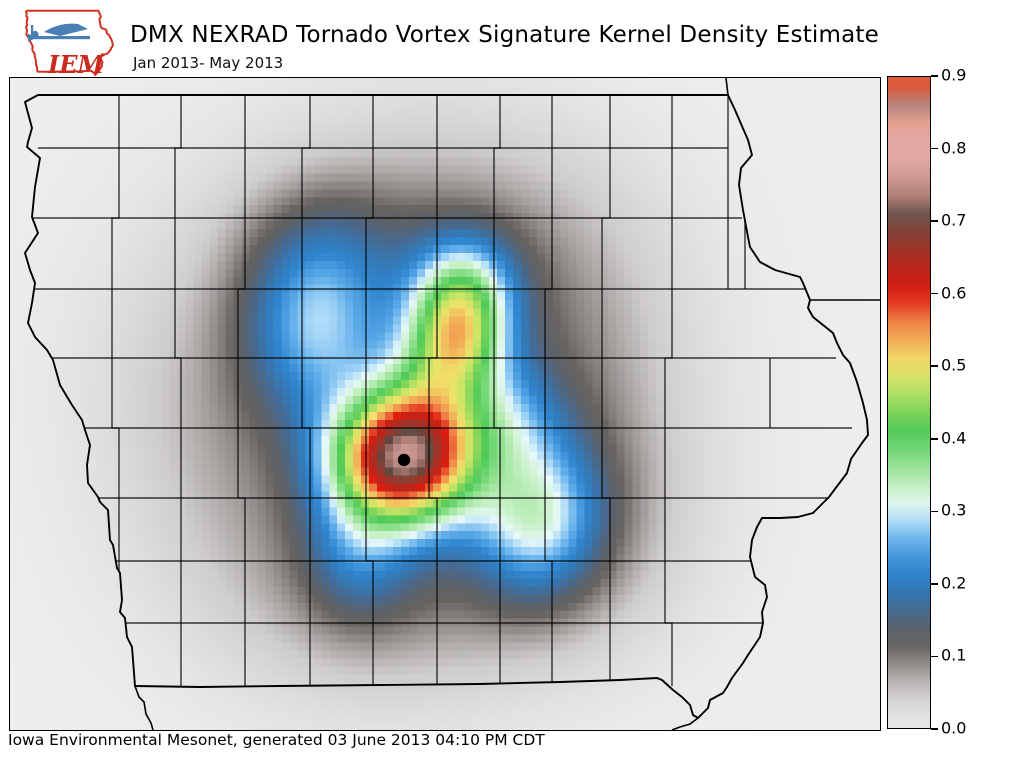 This screenshot has height=768, width=1024. I want to click on logo-text: IEM, so click(76, 64).